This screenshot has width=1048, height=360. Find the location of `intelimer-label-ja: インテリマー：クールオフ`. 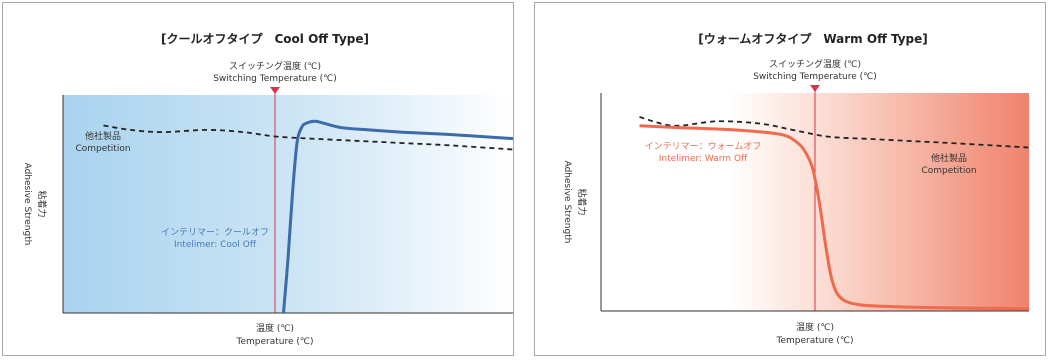

intelimer-label-ja: インテリマー：クールオフ is located at coordinates (215, 232).